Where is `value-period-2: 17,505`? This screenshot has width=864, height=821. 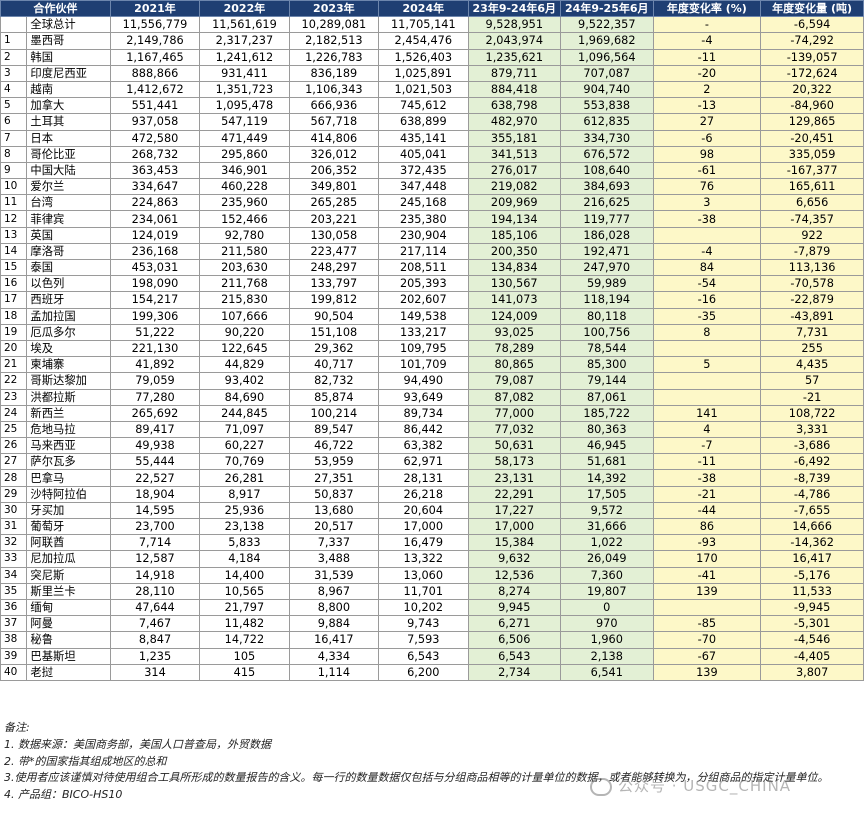 value-period-2: 17,505 is located at coordinates (607, 494).